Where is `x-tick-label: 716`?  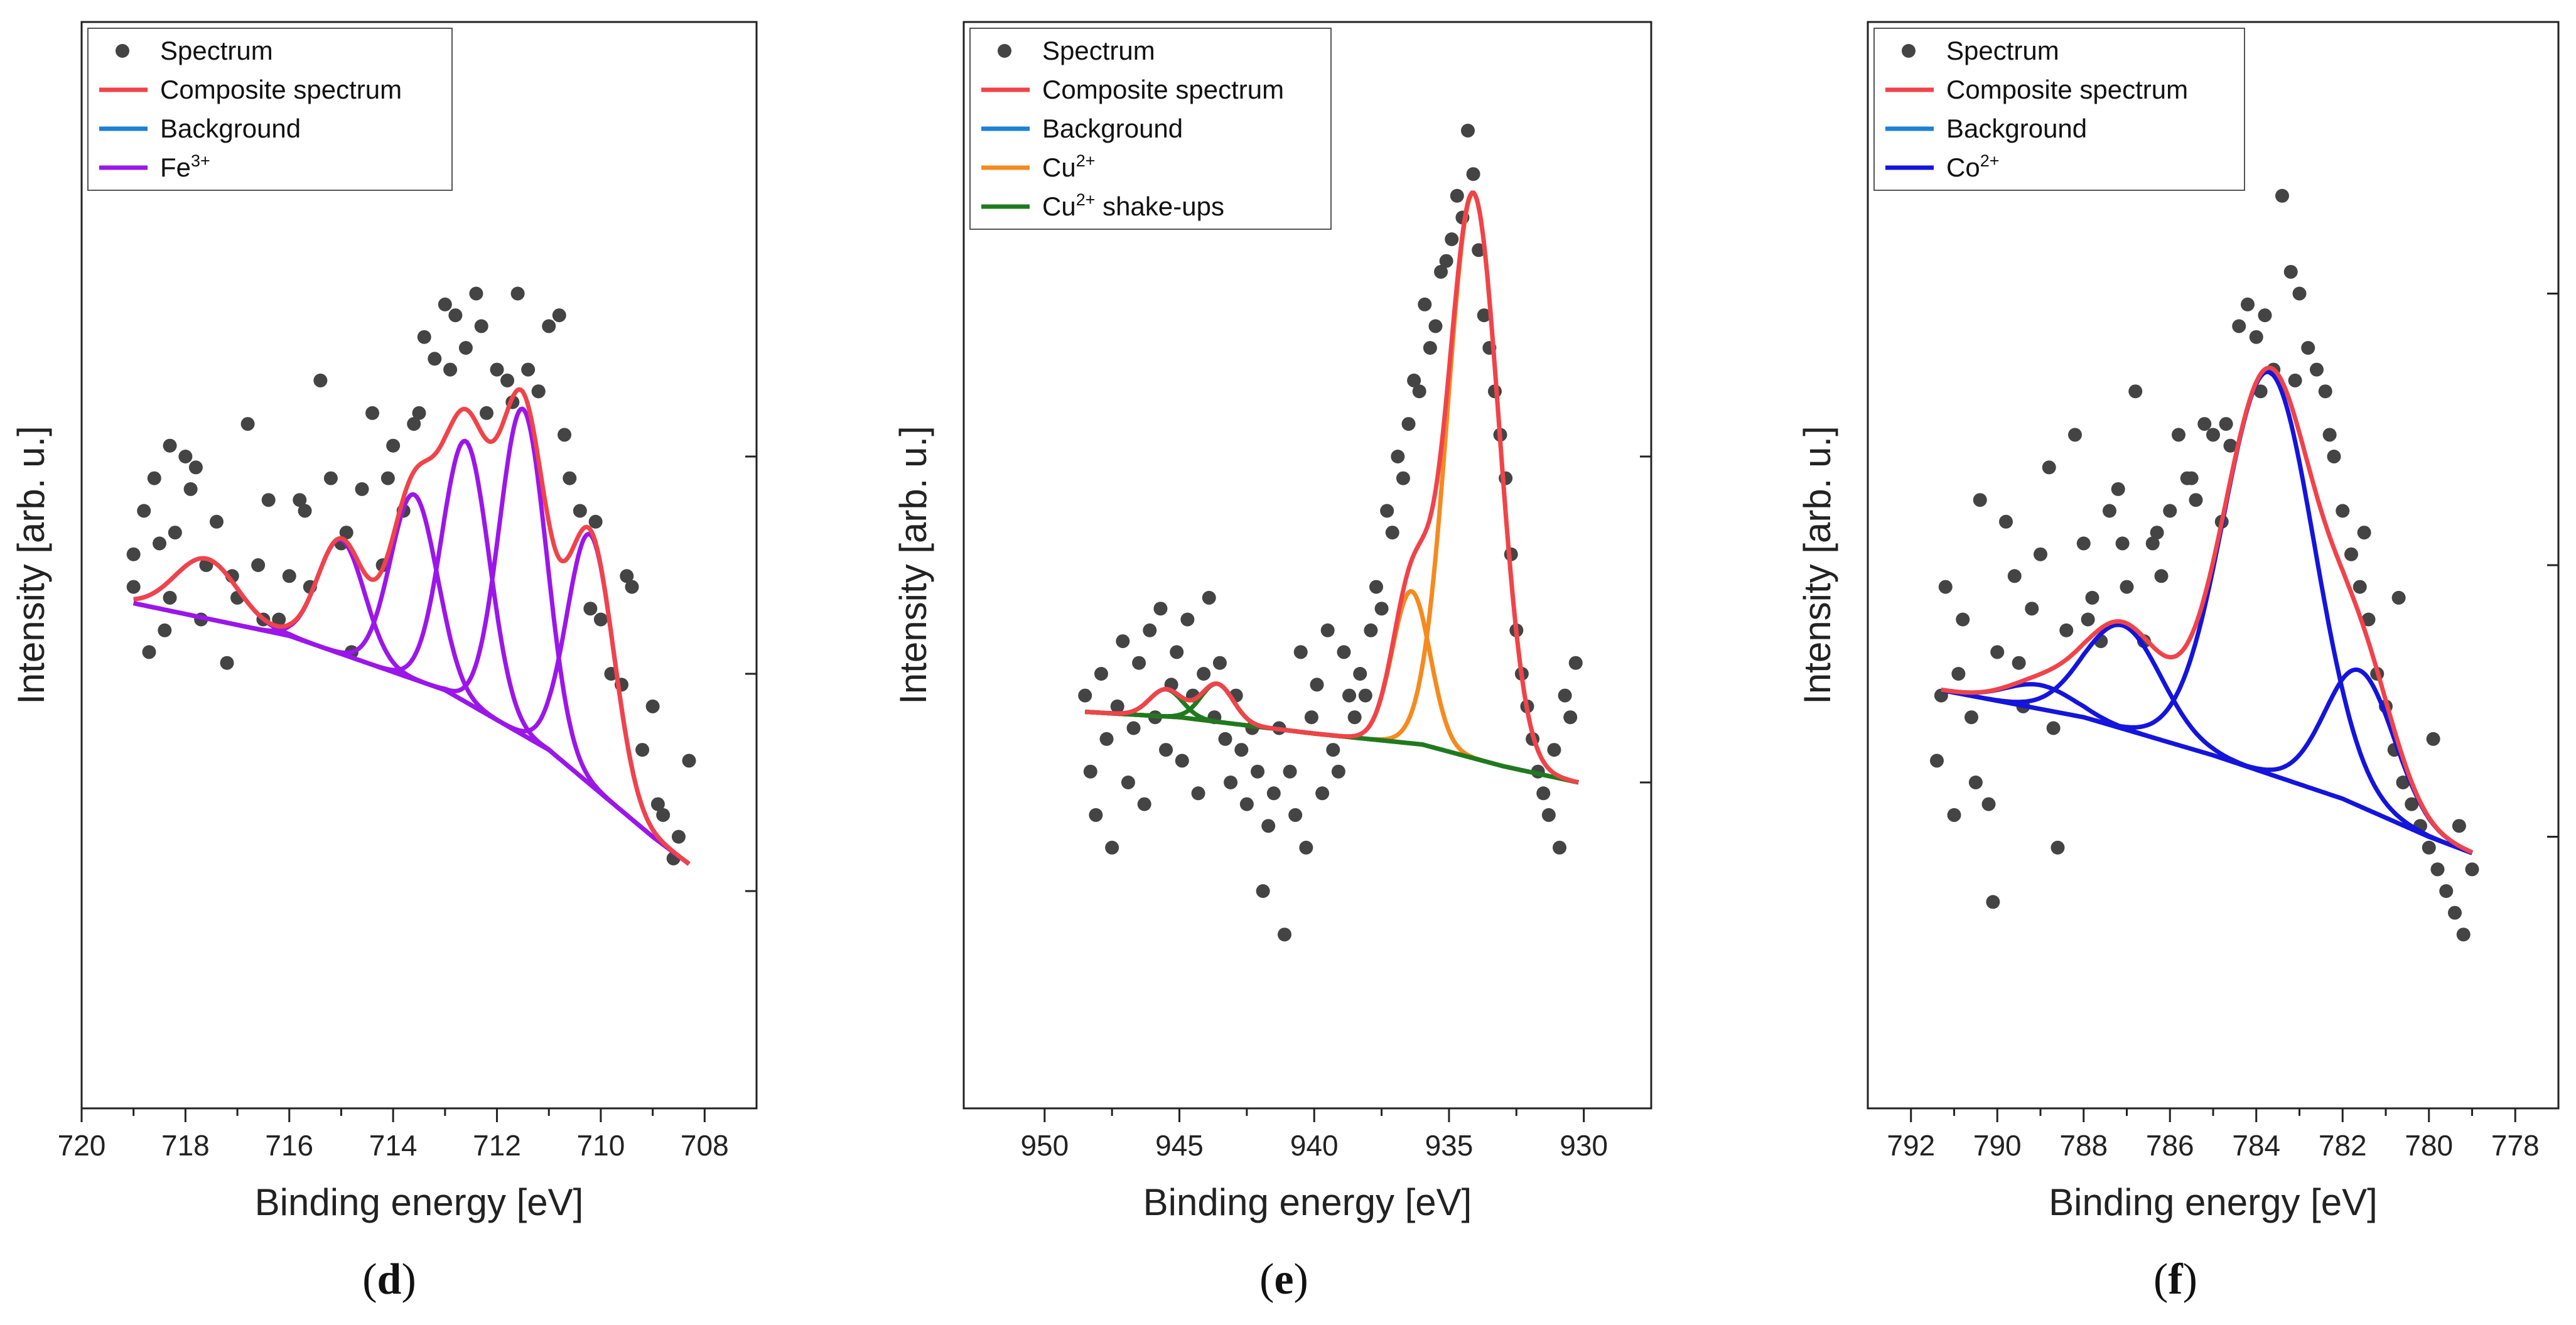 x-tick-label: 716 is located at coordinates (289, 1145).